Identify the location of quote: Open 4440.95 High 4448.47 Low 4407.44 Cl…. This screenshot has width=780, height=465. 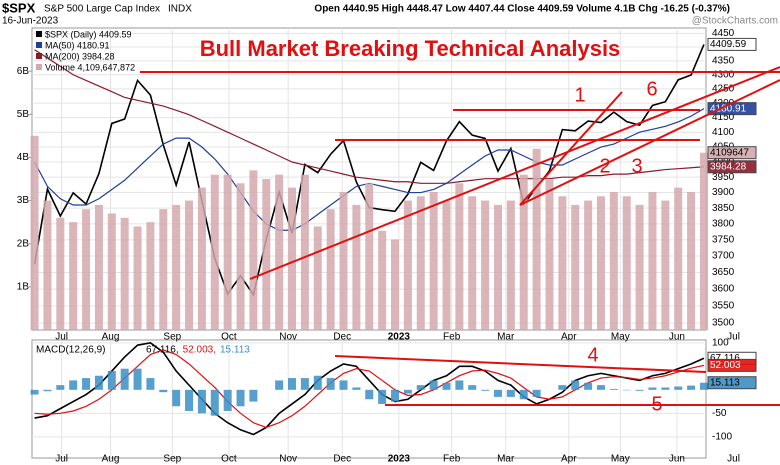
(522, 9).